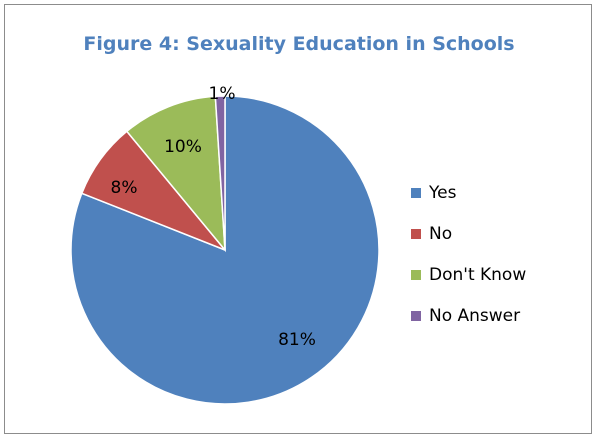 The image size is (598, 441). Describe the element at coordinates (443, 192) in the screenshot. I see `legend-label-yes: Yes` at that location.